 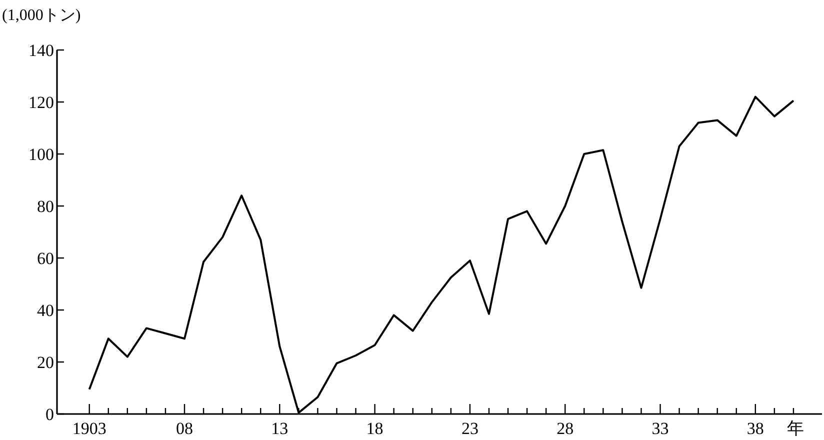 I want to click on y-tick-label: 60, so click(x=45, y=258).